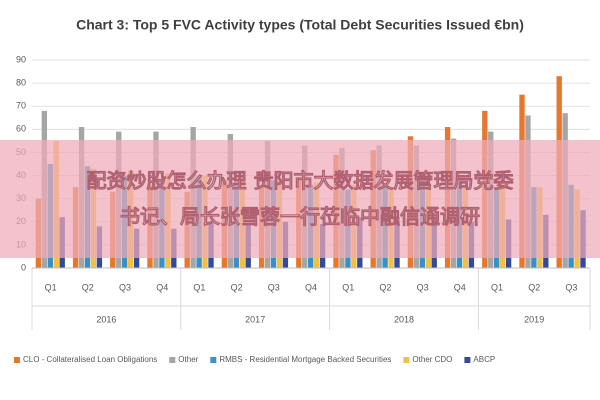  I want to click on group-label: 2019, so click(534, 319).